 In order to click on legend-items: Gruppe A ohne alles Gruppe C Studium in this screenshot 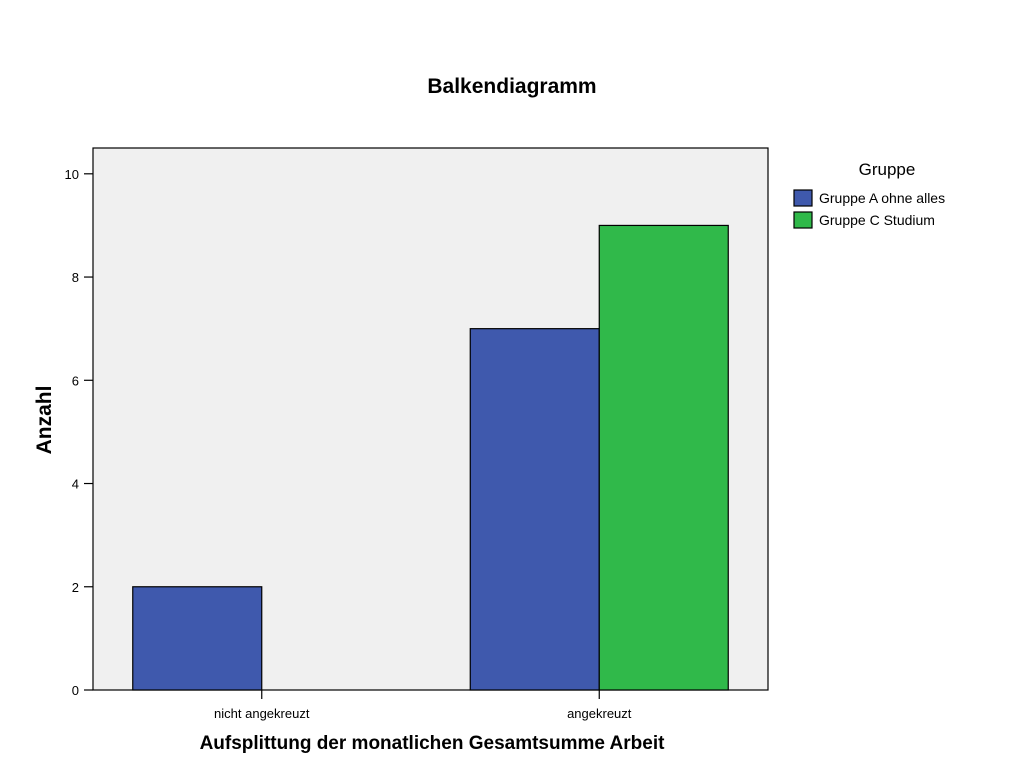, I will do `click(869, 209)`.